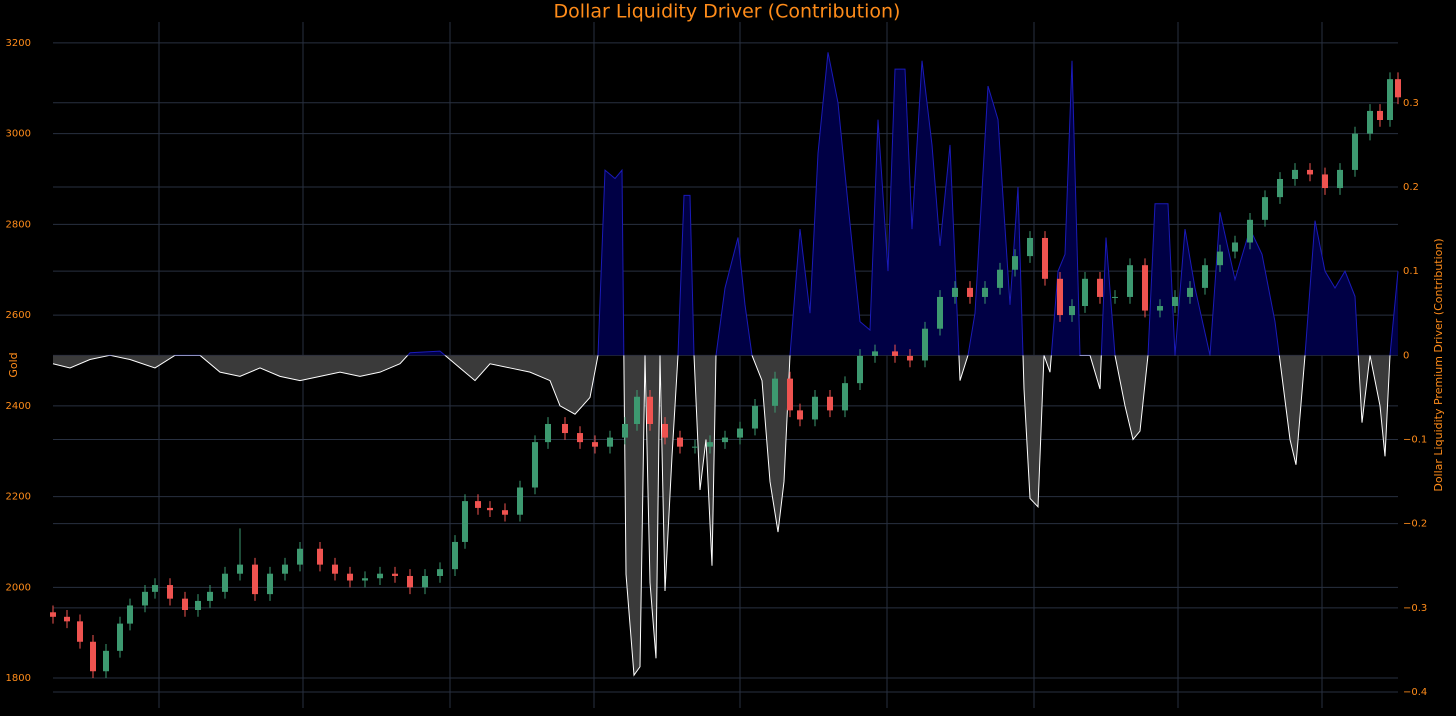  I want to click on chart-title: Dollar Liquidity Driver (Contribution), so click(727, 12).